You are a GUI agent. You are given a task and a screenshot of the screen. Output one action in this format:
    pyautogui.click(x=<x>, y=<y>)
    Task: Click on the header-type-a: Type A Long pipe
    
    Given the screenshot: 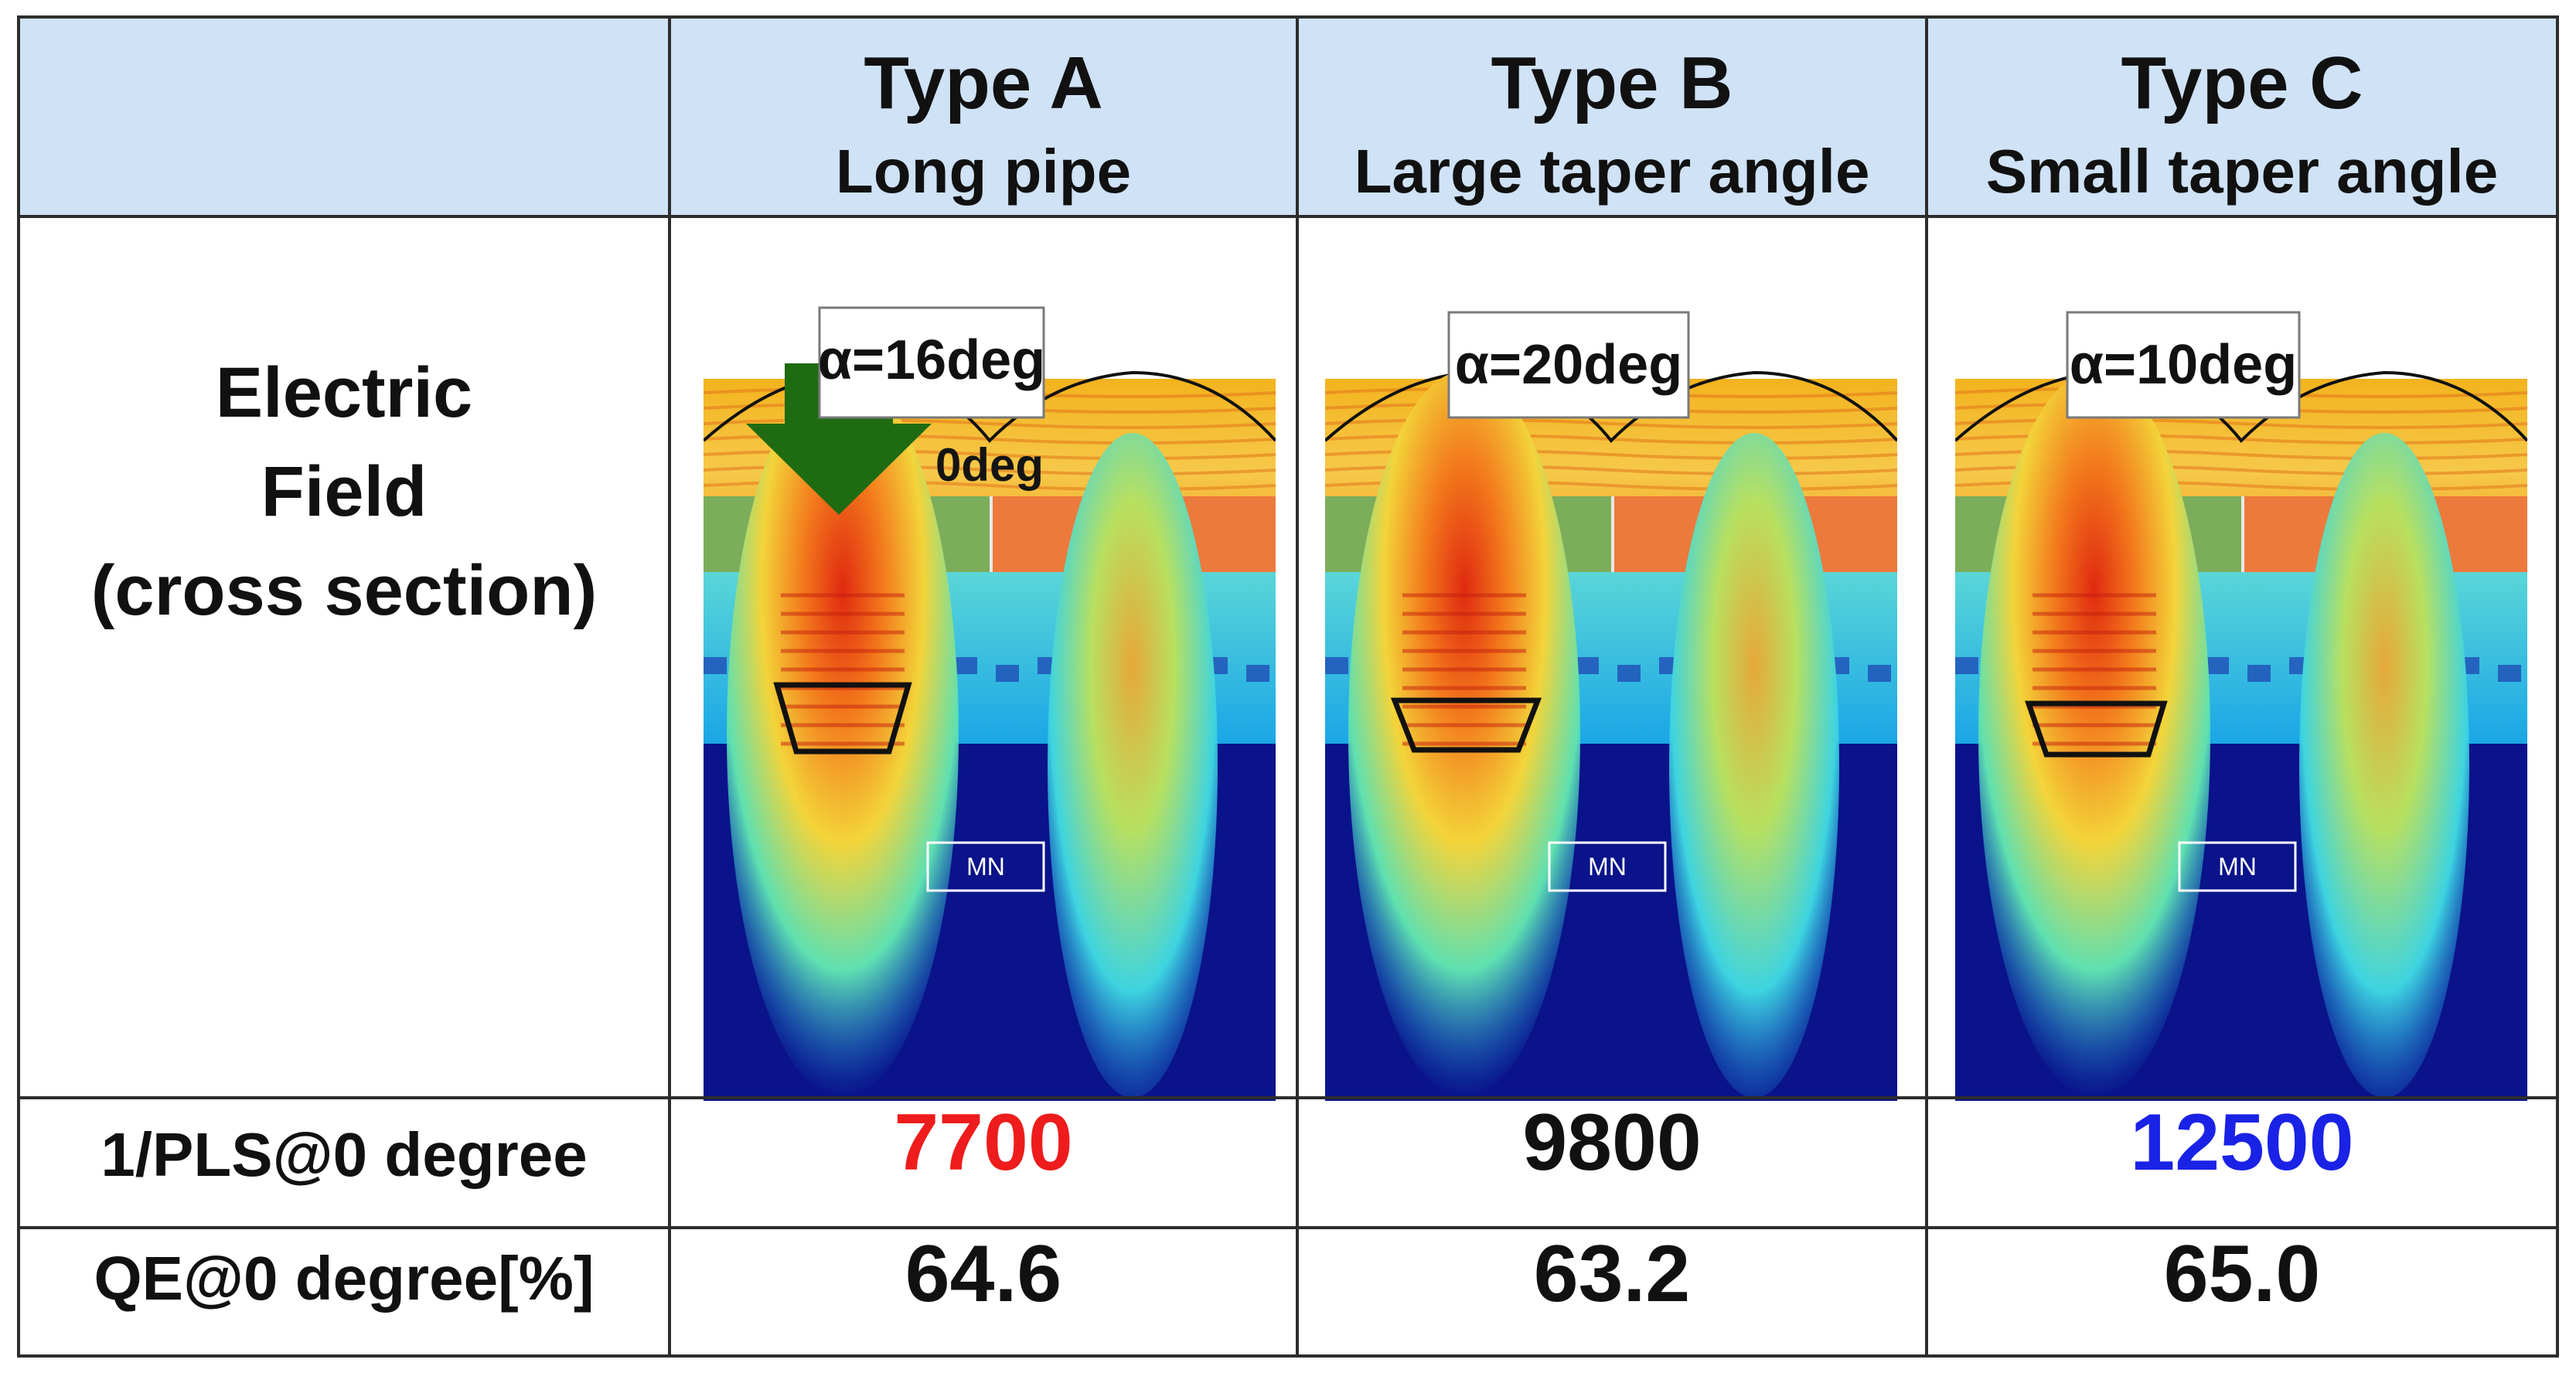 What is the action you would take?
    pyautogui.click(x=983, y=117)
    